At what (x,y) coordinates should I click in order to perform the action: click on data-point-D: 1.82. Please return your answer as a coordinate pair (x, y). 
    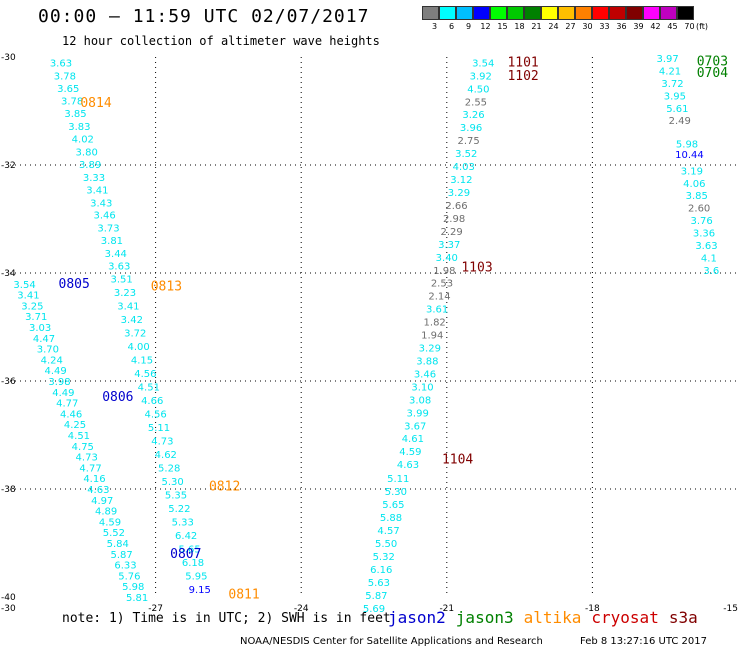
    Looking at the image, I should click on (435, 323).